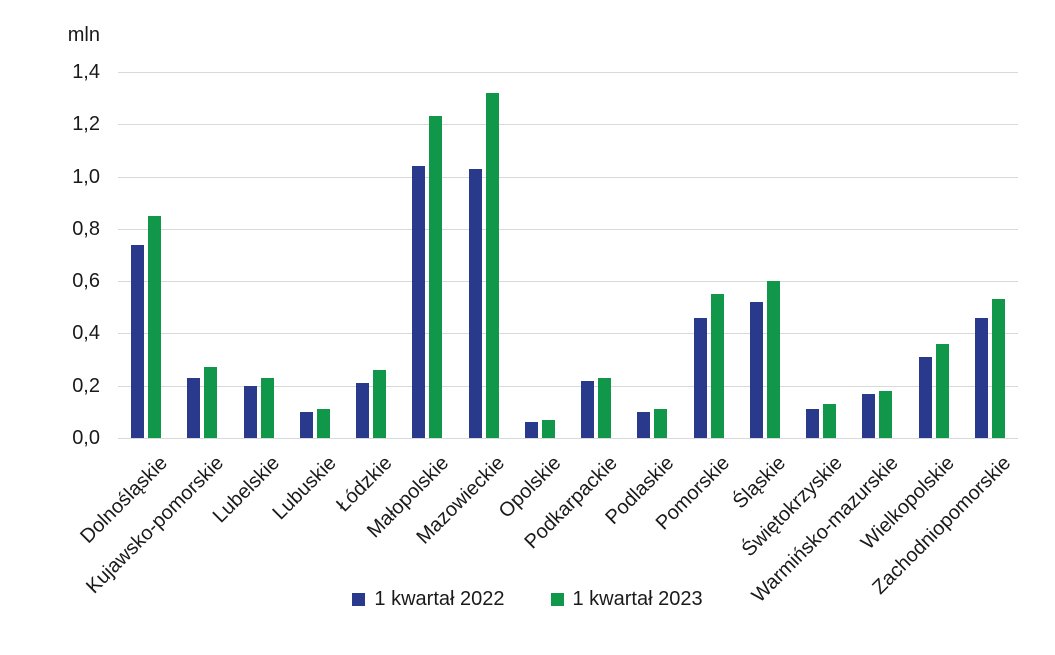  Describe the element at coordinates (86, 228) in the screenshot. I see `y-axis-tick-label: 0,8` at that location.